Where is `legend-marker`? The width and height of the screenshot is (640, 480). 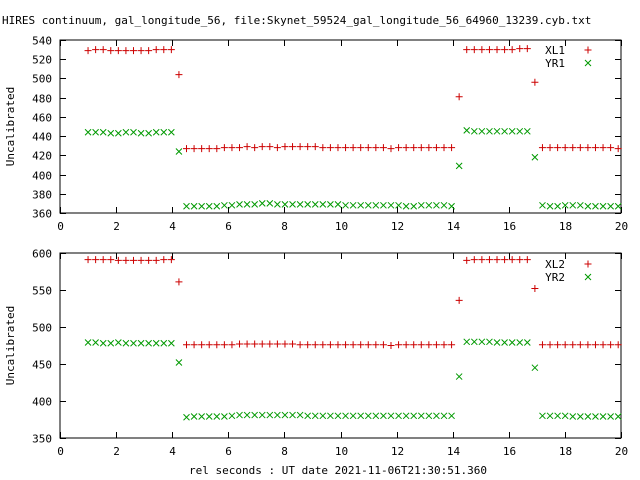 legend-marker is located at coordinates (588, 63).